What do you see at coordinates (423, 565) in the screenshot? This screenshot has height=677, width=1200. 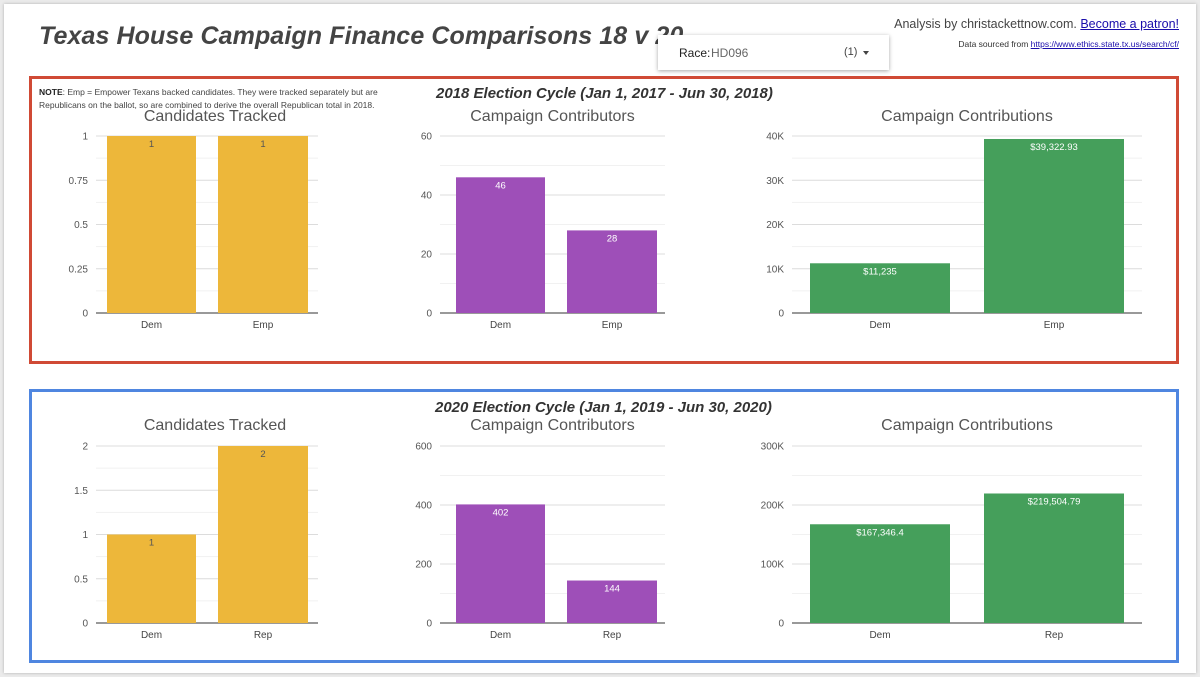 I see `y-tick-label: 200` at bounding box center [423, 565].